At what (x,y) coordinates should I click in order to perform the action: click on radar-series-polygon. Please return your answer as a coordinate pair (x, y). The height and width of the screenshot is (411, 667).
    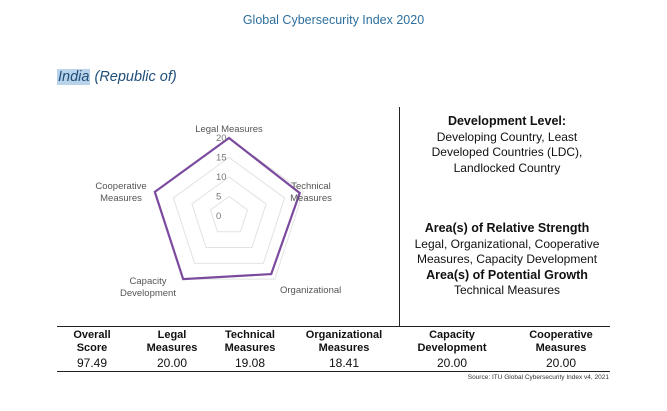
    Looking at the image, I should click on (227, 208).